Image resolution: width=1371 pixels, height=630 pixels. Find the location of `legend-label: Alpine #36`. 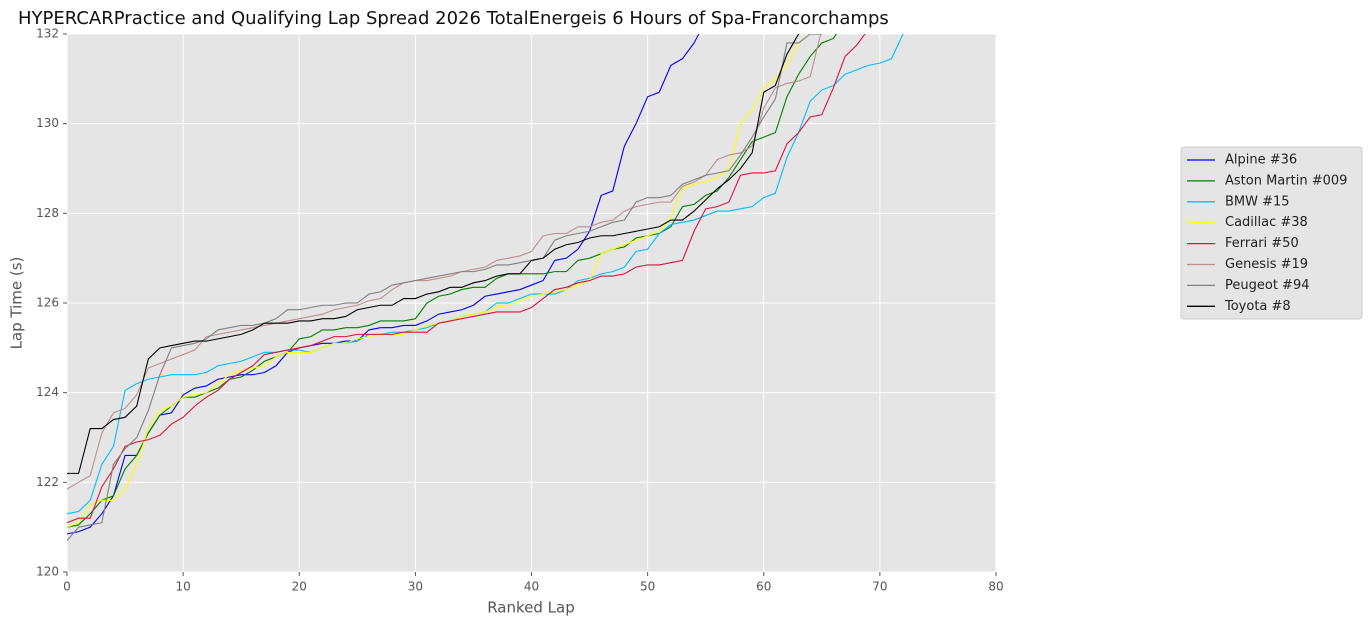

legend-label: Alpine #36 is located at coordinates (1261, 160).